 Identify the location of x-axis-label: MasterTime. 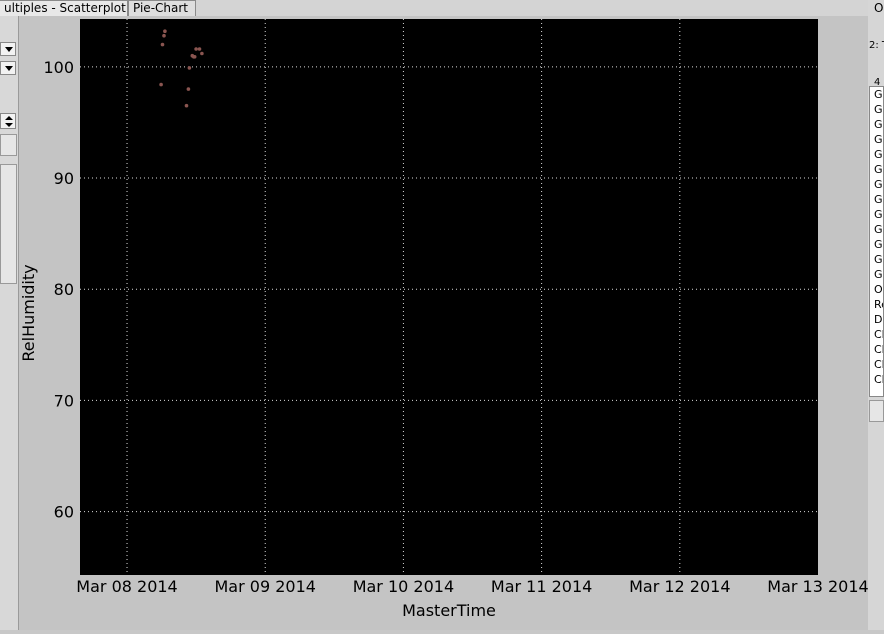
(449, 610).